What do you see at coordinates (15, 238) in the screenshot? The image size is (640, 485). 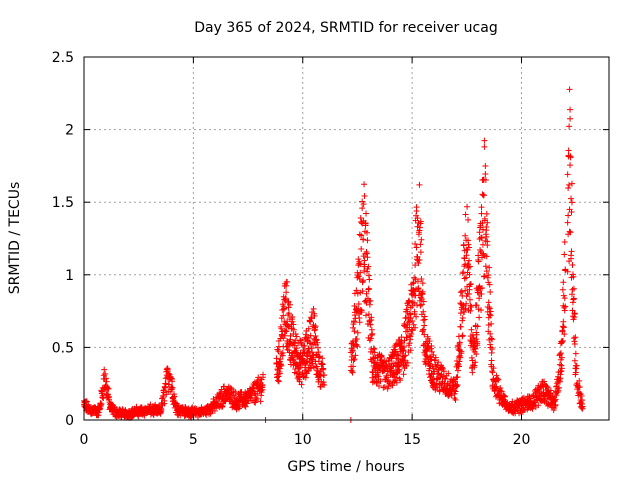 I see `y-axis-label: SRMTID / TECUs` at bounding box center [15, 238].